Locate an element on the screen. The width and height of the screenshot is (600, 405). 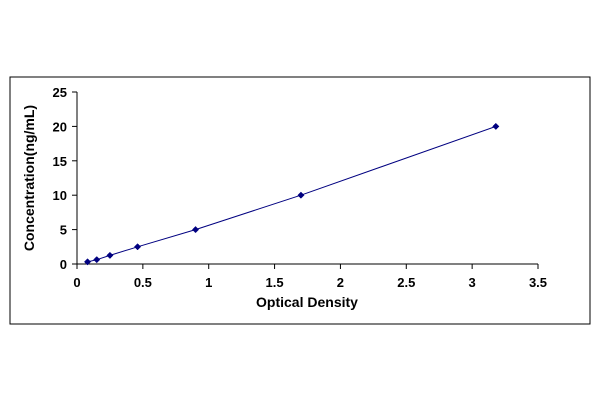
x-tick-label: 3 is located at coordinates (472, 282).